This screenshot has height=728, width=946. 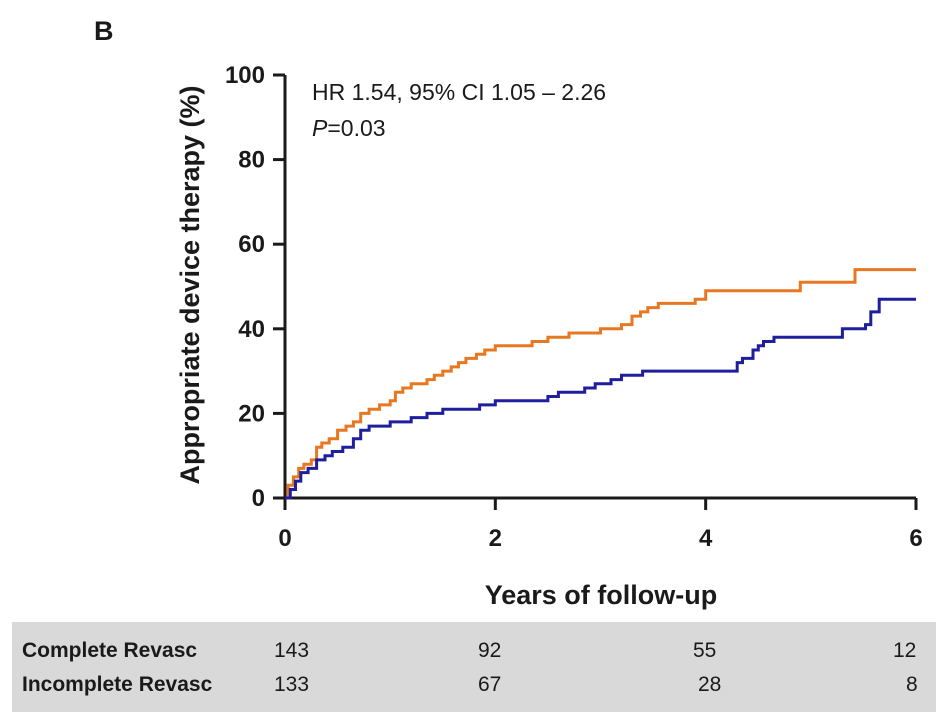 I want to click on risk-cell: 143, so click(x=292, y=650).